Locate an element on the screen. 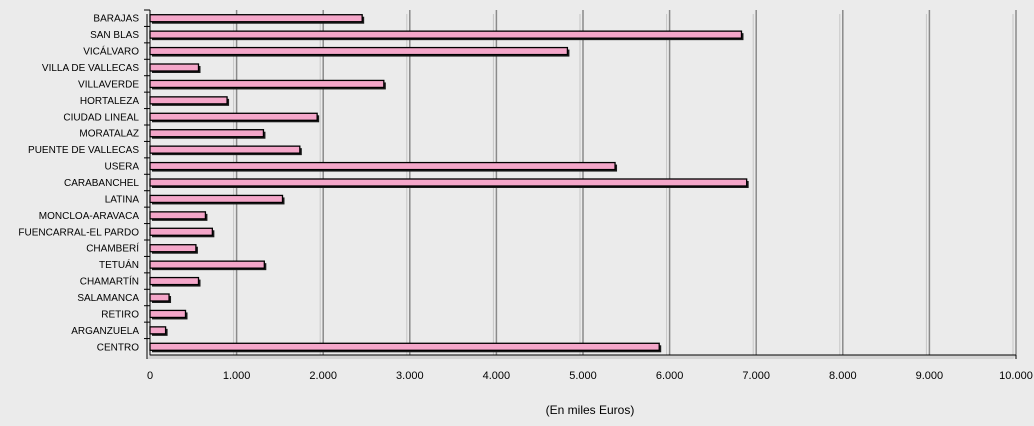  x-tick-label: 8.000 is located at coordinates (843, 376).